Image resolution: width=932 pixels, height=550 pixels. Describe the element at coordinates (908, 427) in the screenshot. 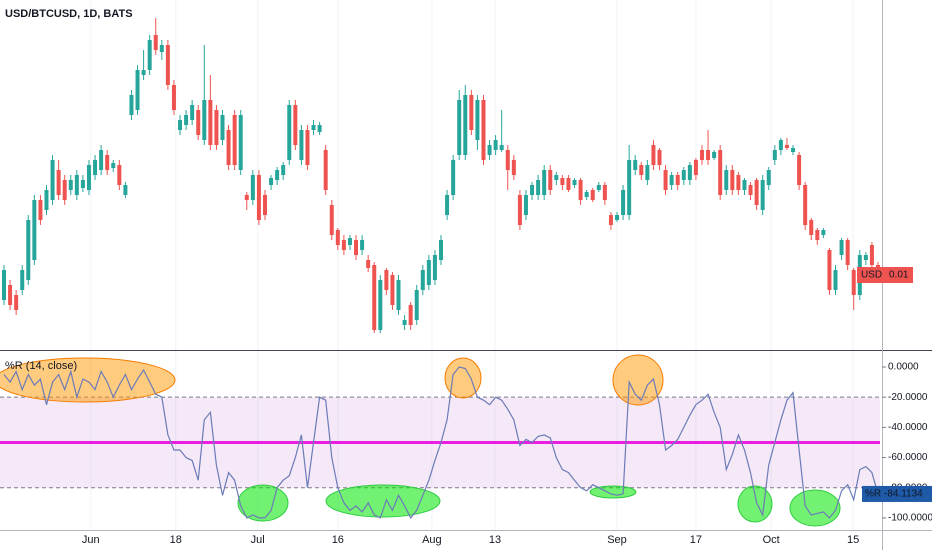

I see `y-tick-label: -40.0000` at that location.